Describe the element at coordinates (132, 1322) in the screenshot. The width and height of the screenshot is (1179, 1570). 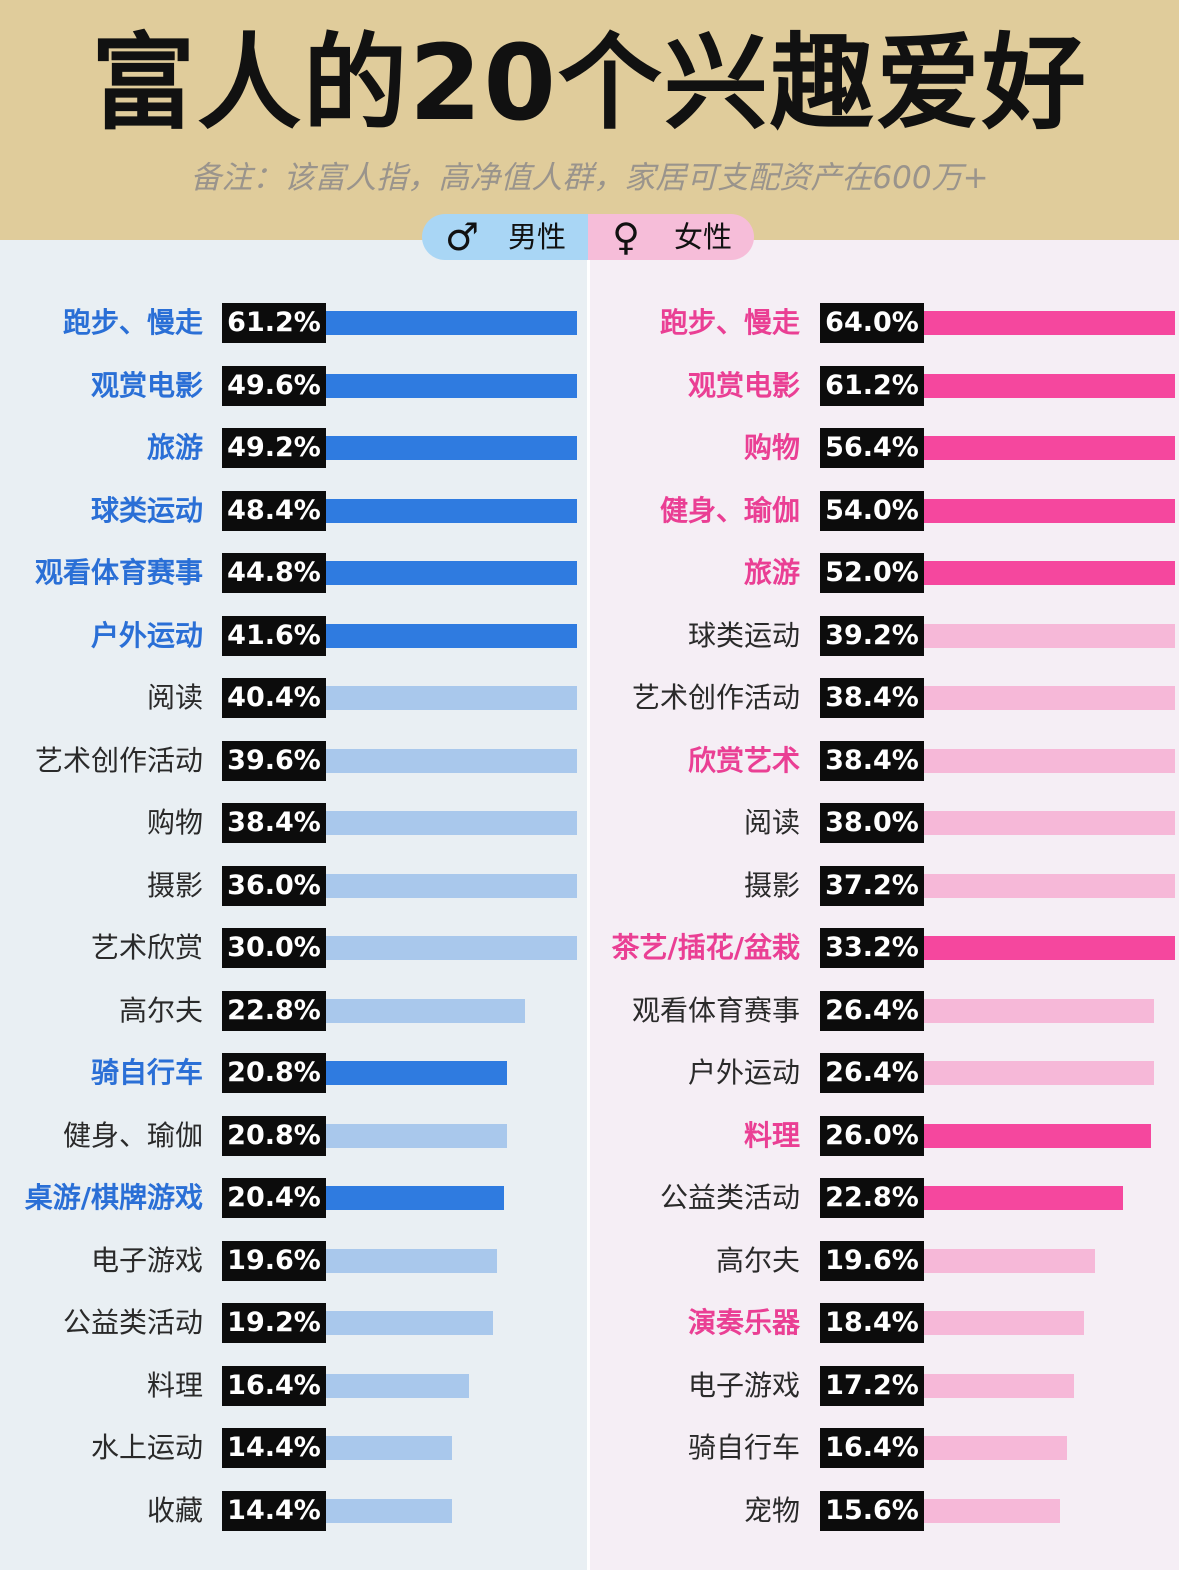
I see `male-category-label: 公益类活动` at that location.